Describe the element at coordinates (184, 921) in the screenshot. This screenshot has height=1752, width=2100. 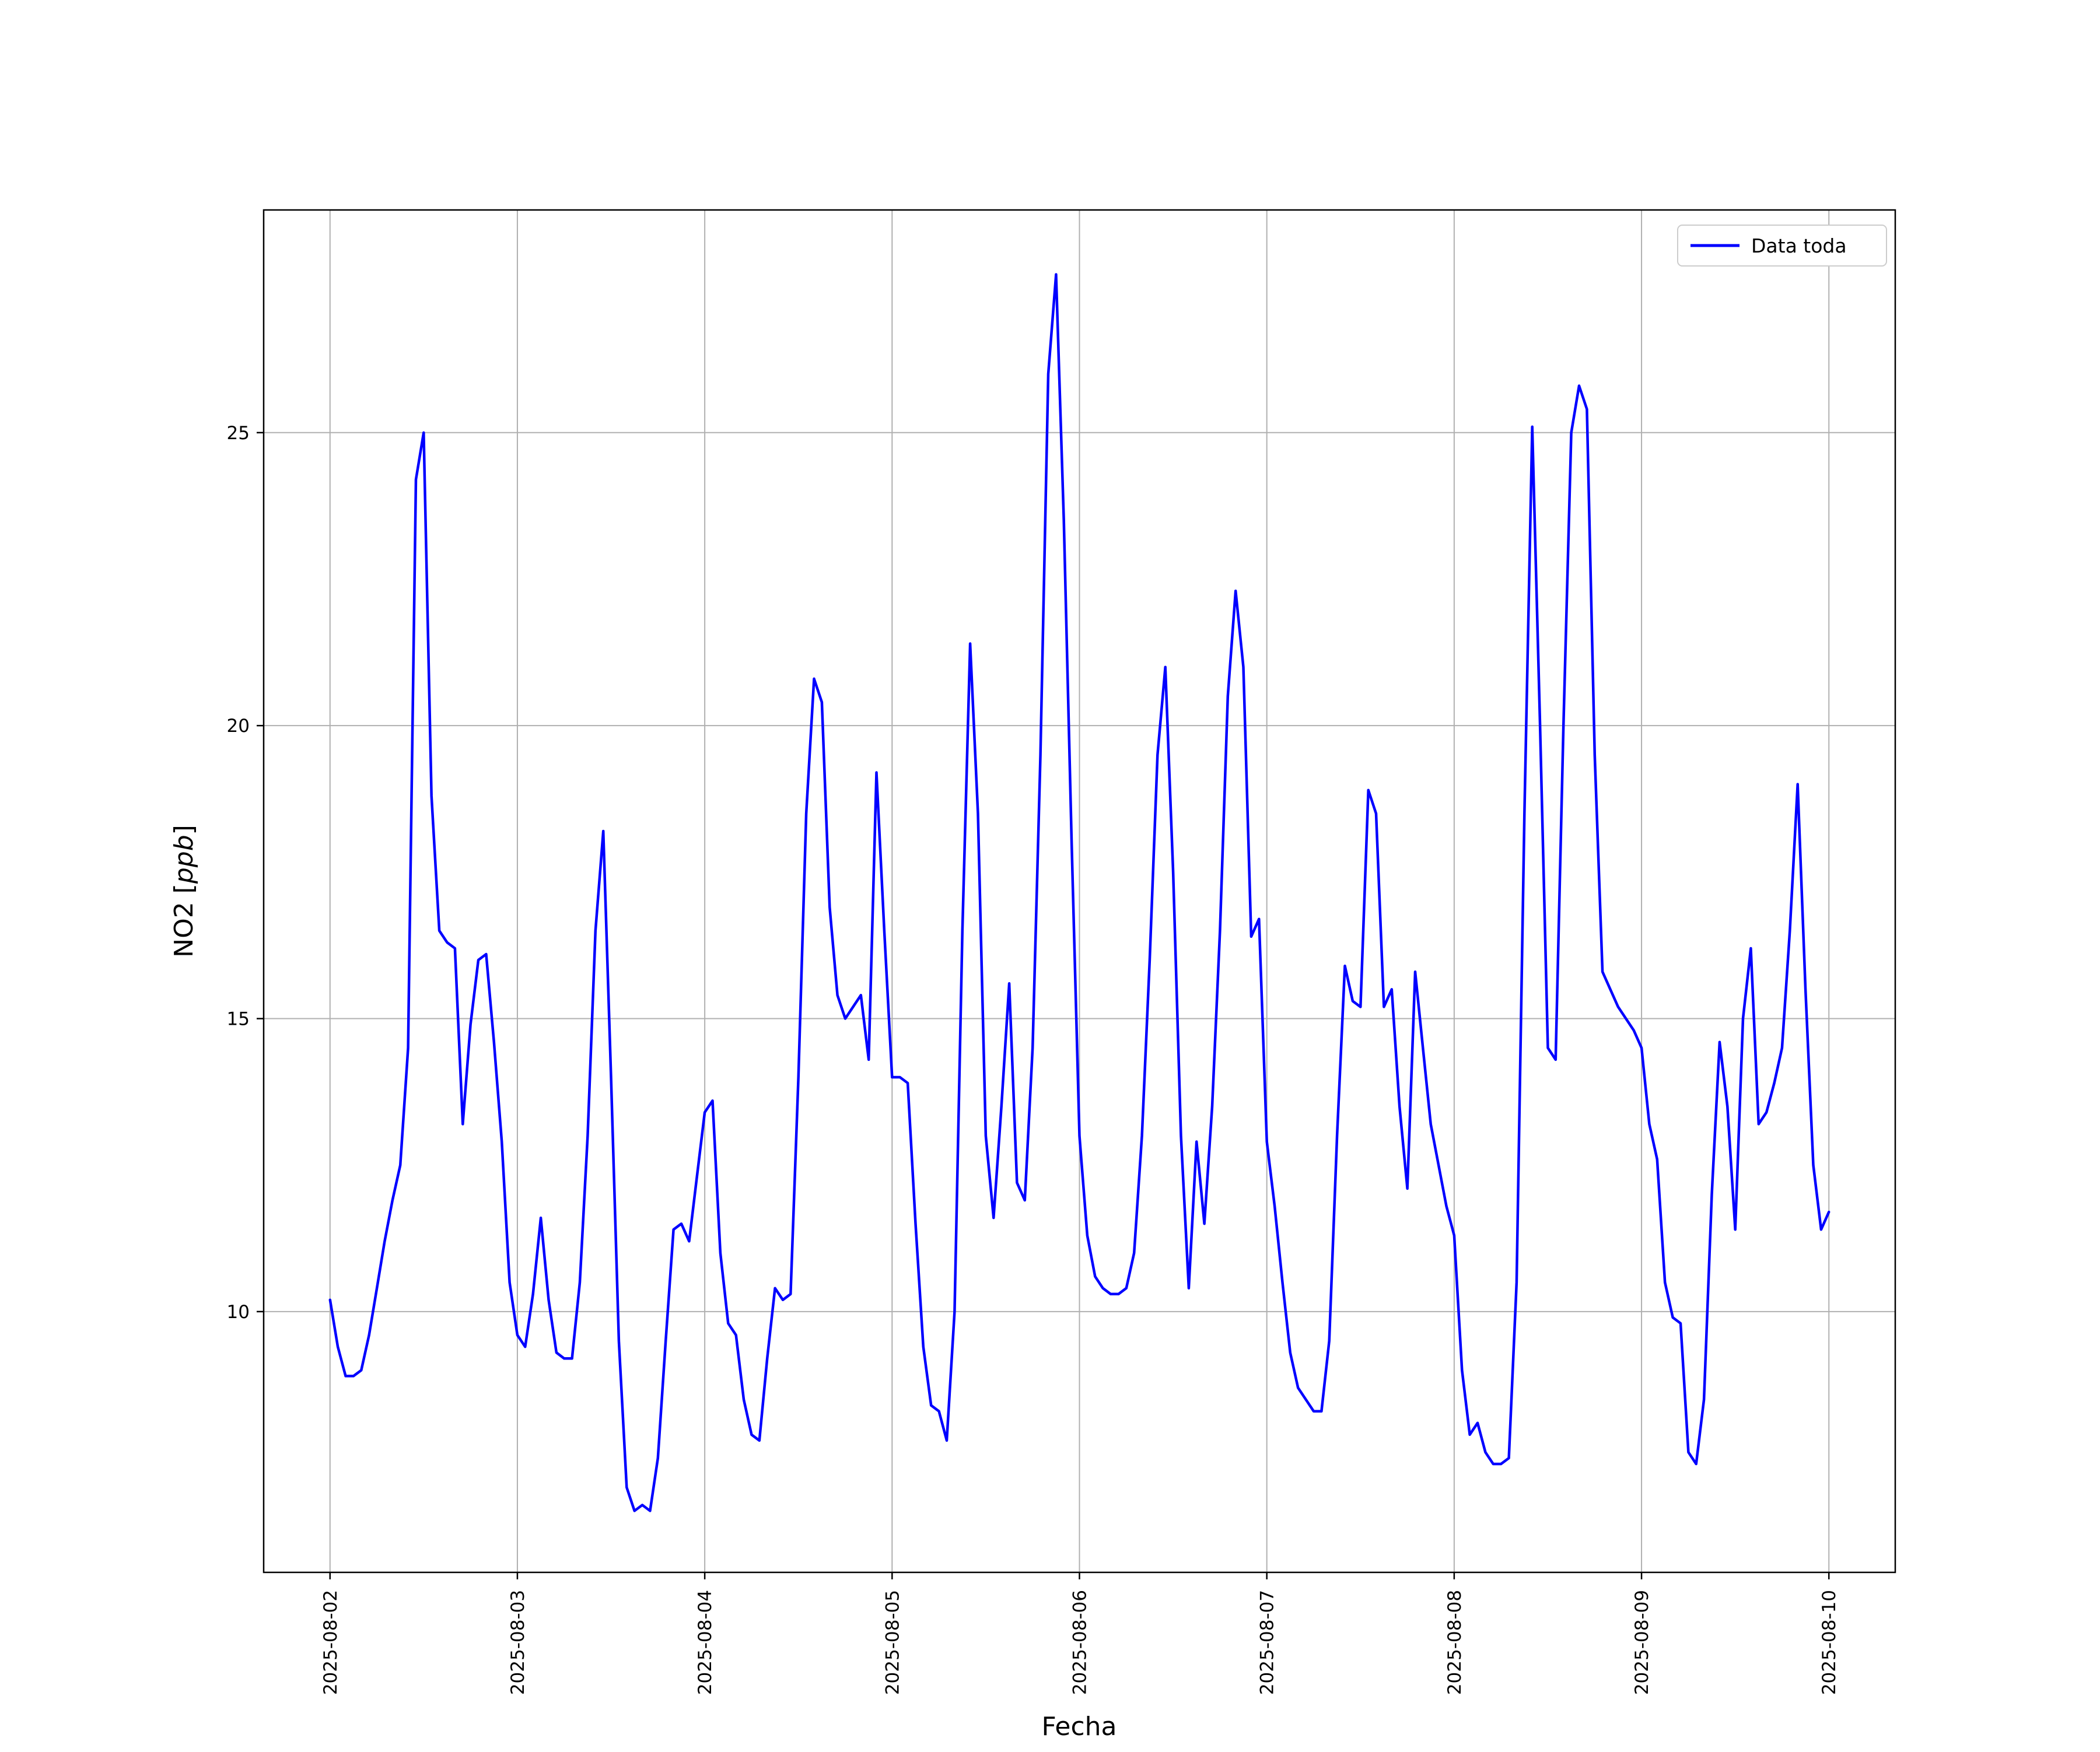
I see `y-axis-label-prefix: NO2 [` at that location.